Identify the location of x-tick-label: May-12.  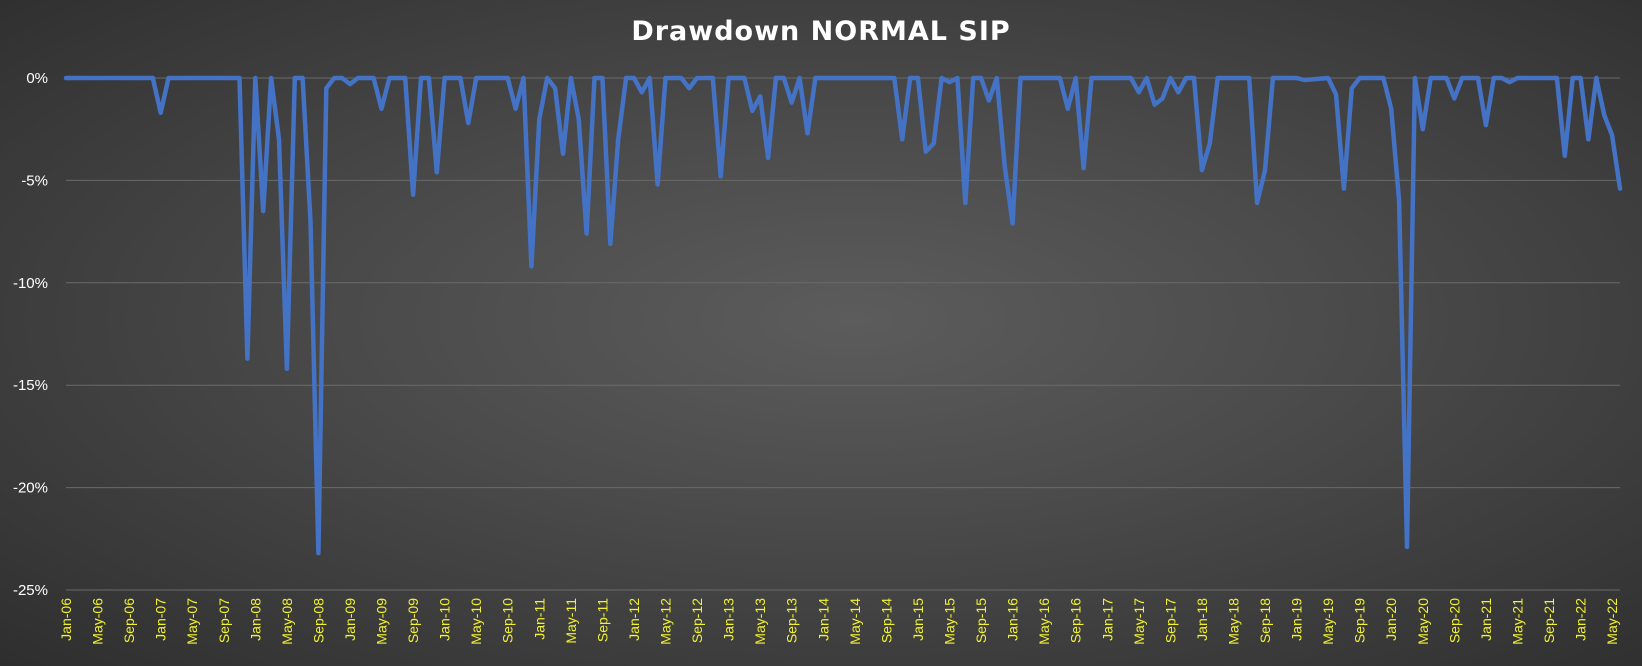
(666, 621).